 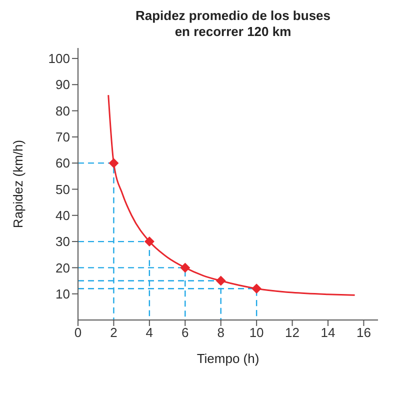 What do you see at coordinates (63, 242) in the screenshot?
I see `y-tick-label: 30` at bounding box center [63, 242].